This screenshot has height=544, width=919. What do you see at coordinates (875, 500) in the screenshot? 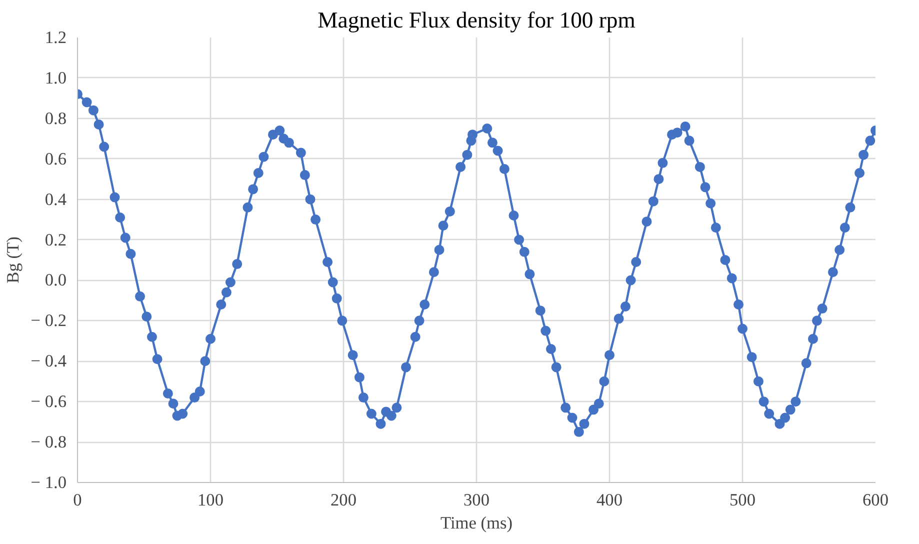
I see `x-tick-label: 600` at bounding box center [875, 500].